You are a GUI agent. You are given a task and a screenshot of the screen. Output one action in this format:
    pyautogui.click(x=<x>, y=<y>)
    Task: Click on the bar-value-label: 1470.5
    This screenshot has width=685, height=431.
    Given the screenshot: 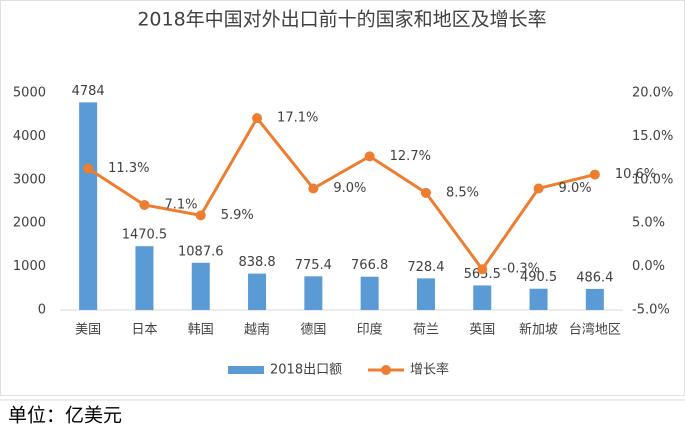 What is the action you would take?
    pyautogui.click(x=145, y=235)
    